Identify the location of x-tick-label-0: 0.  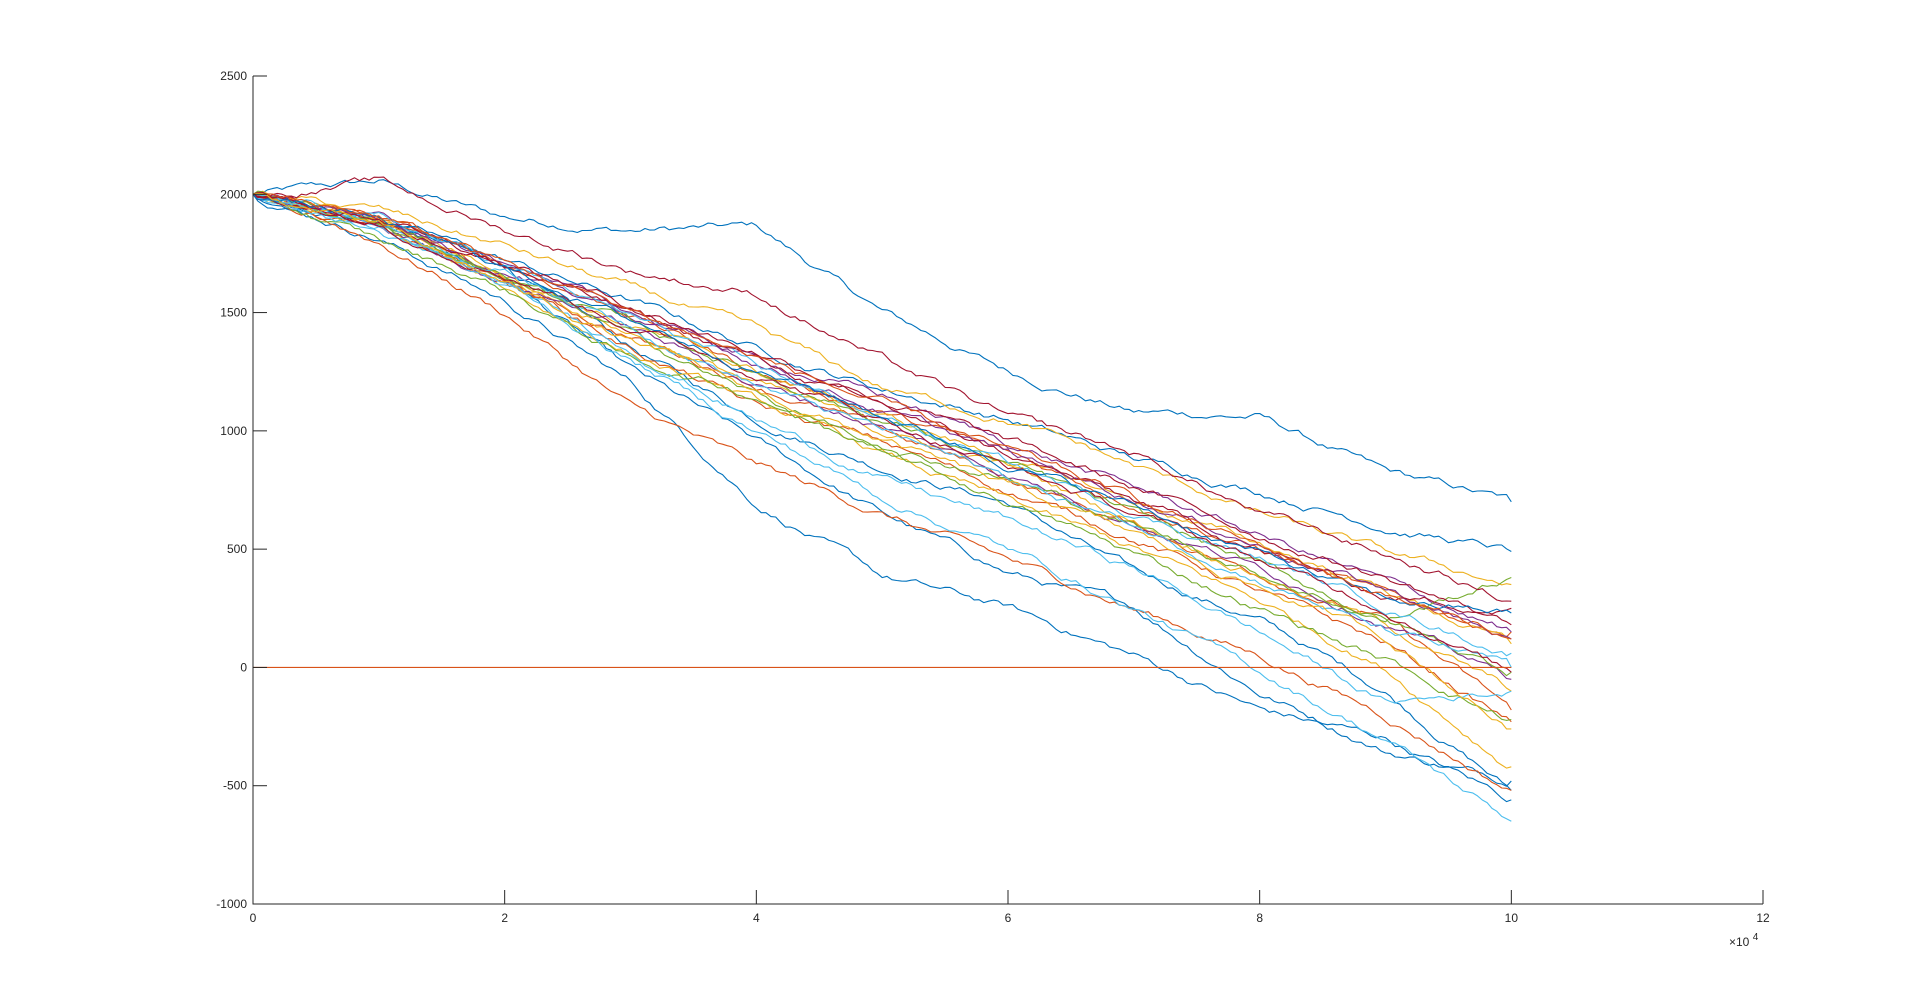
(253, 918).